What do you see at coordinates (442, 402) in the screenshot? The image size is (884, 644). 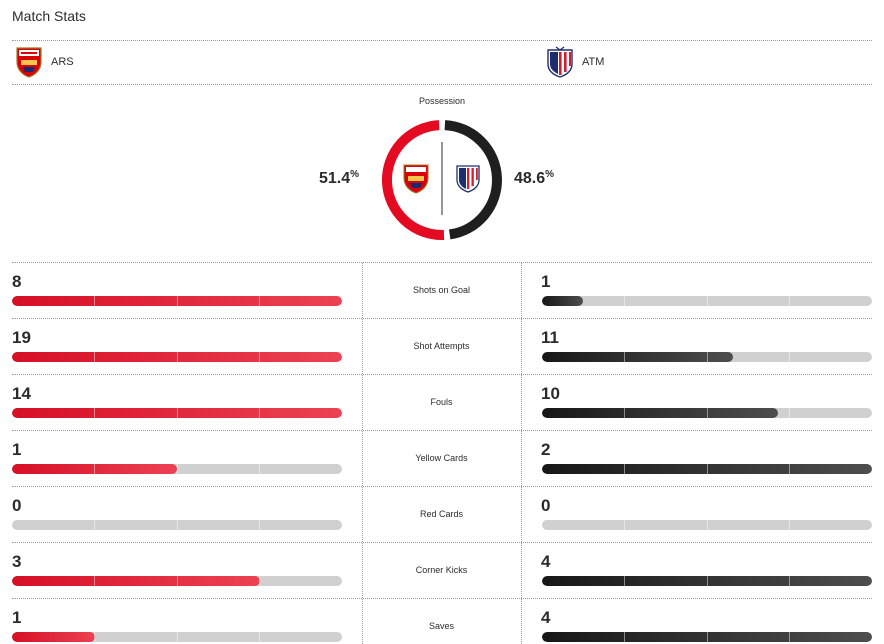 I see `stat-row: 14 Fouls 10` at bounding box center [442, 402].